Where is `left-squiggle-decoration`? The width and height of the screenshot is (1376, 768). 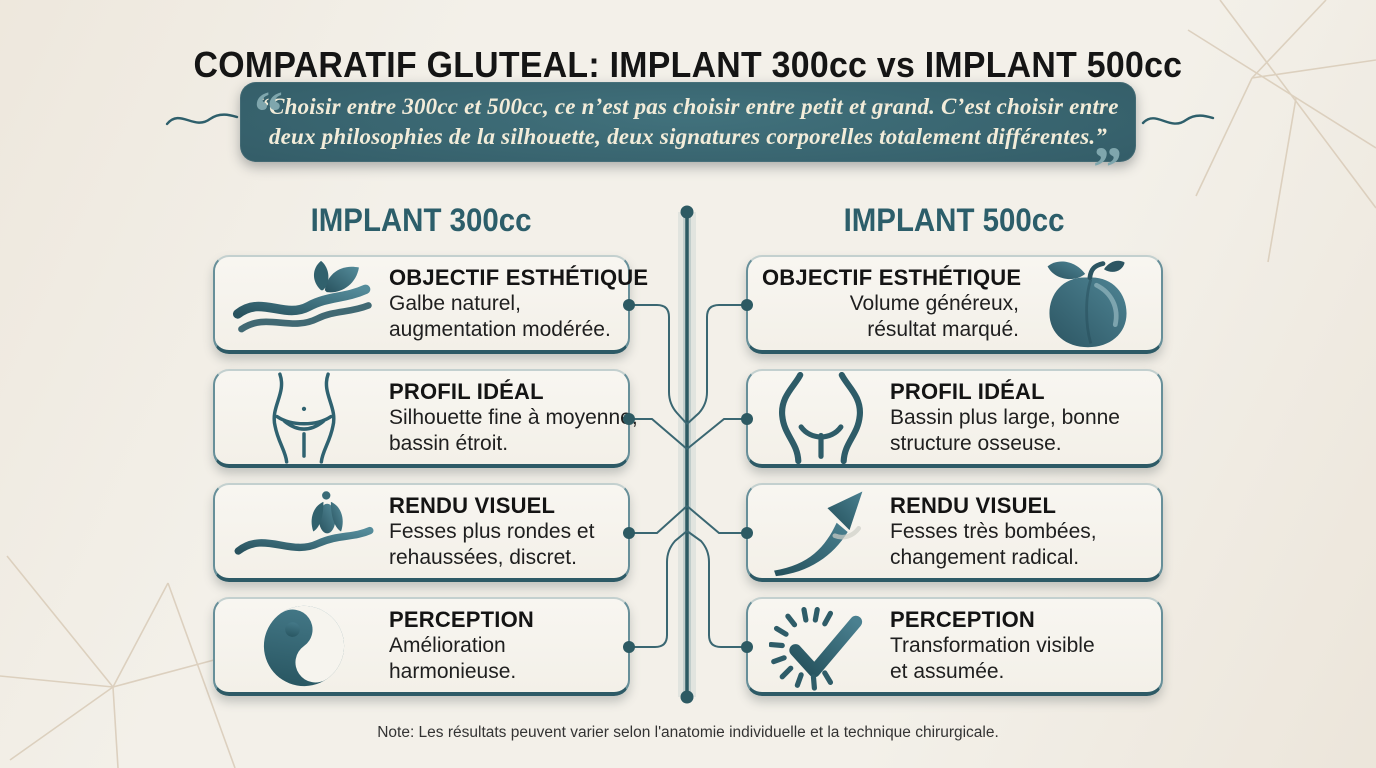 left-squiggle-decoration is located at coordinates (202, 119).